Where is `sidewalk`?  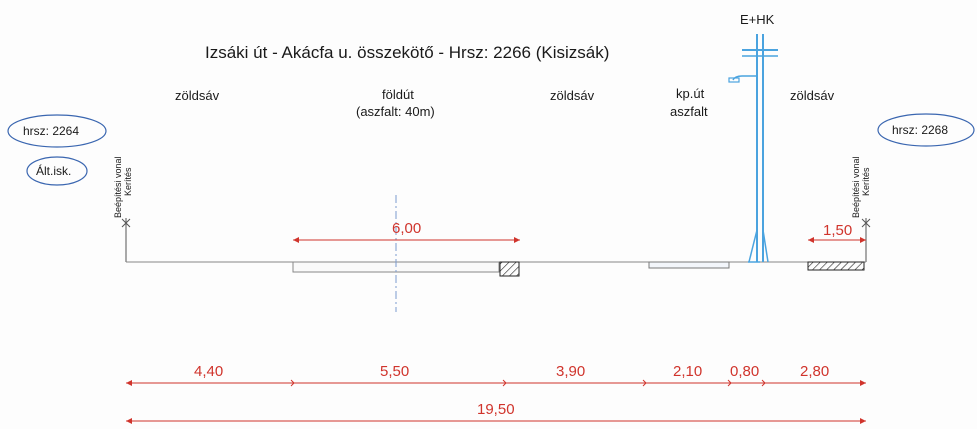
sidewalk is located at coordinates (689, 265).